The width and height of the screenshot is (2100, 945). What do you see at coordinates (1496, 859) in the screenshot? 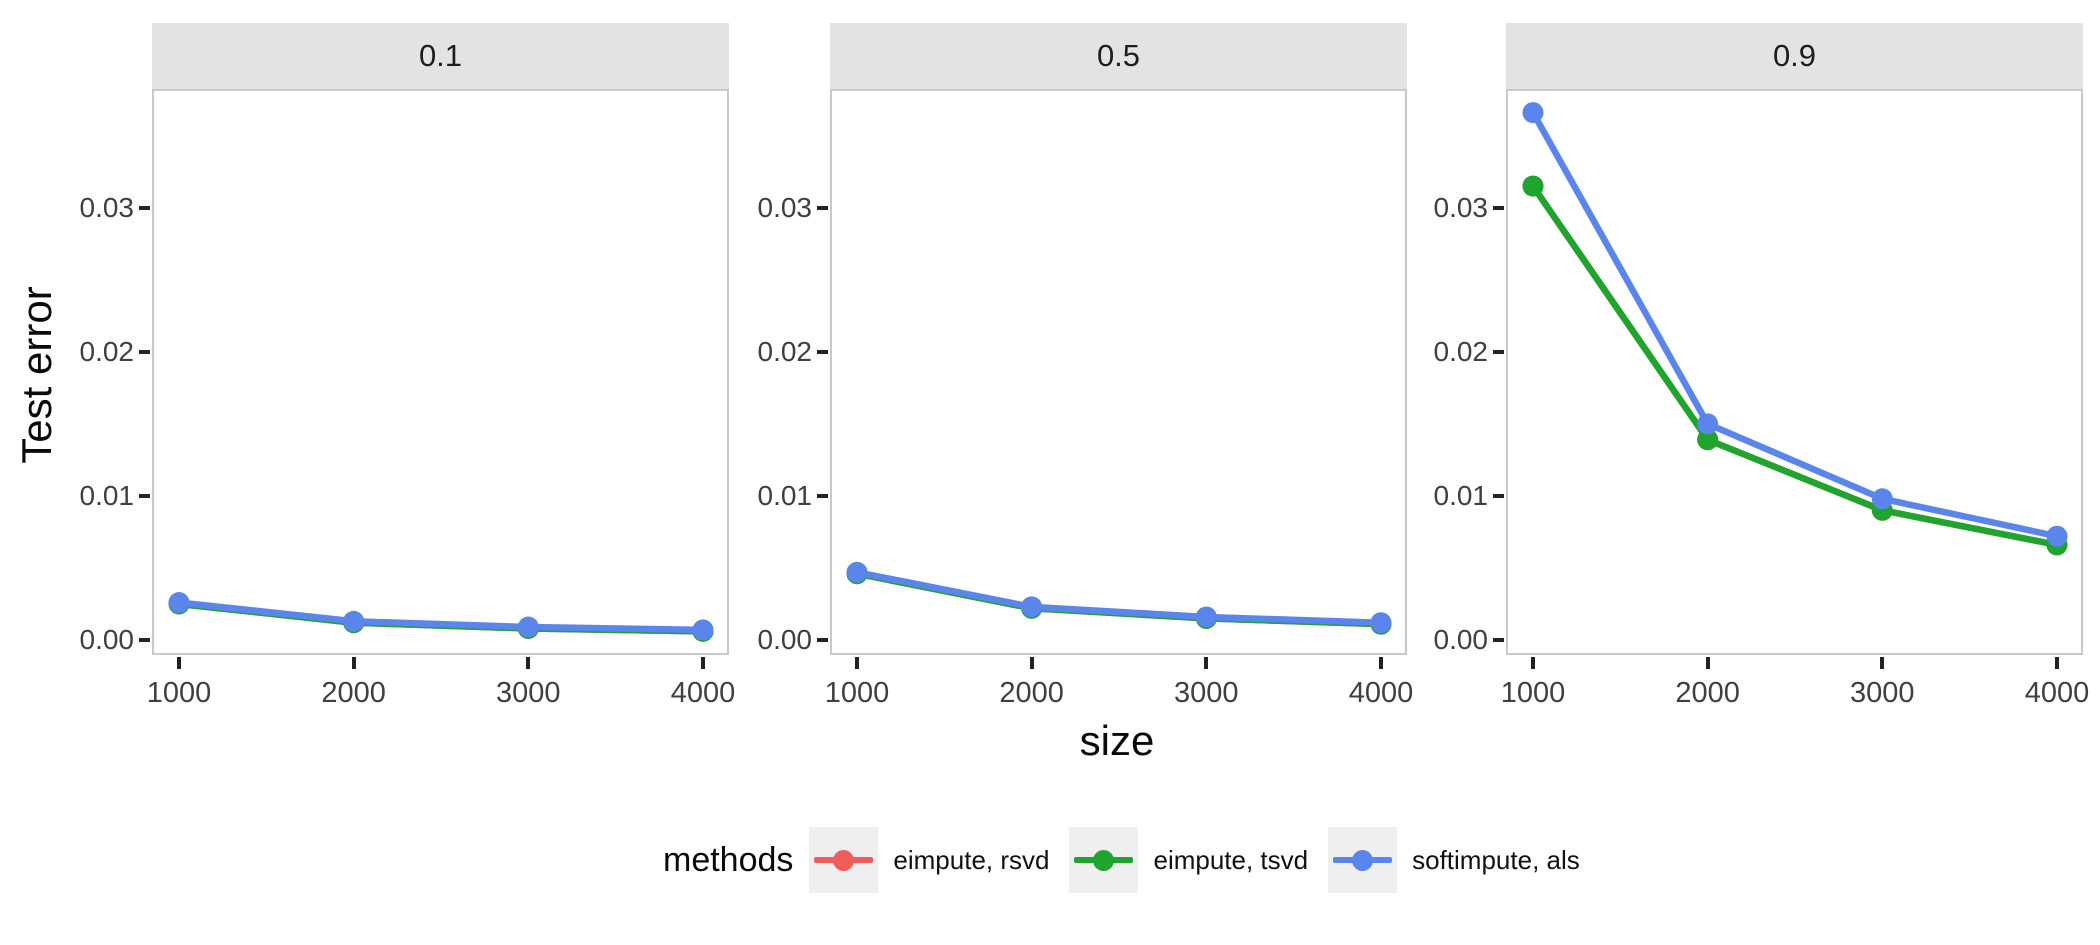
I see `legend-item-label: softimpute, als` at bounding box center [1496, 859].